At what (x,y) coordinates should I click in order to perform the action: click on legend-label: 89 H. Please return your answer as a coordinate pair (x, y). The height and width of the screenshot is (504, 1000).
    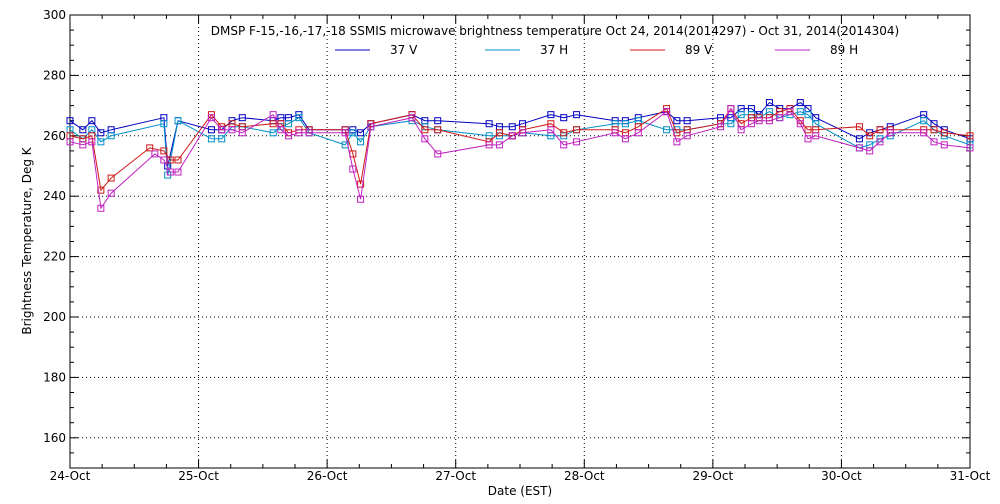
    Looking at the image, I should click on (844, 50).